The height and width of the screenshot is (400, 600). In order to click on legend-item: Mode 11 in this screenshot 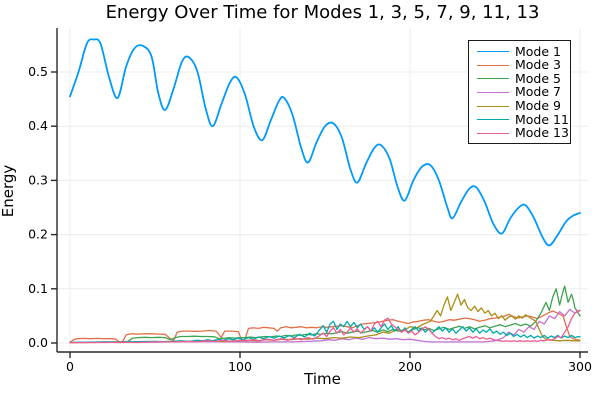, I will do `click(519, 120)`.